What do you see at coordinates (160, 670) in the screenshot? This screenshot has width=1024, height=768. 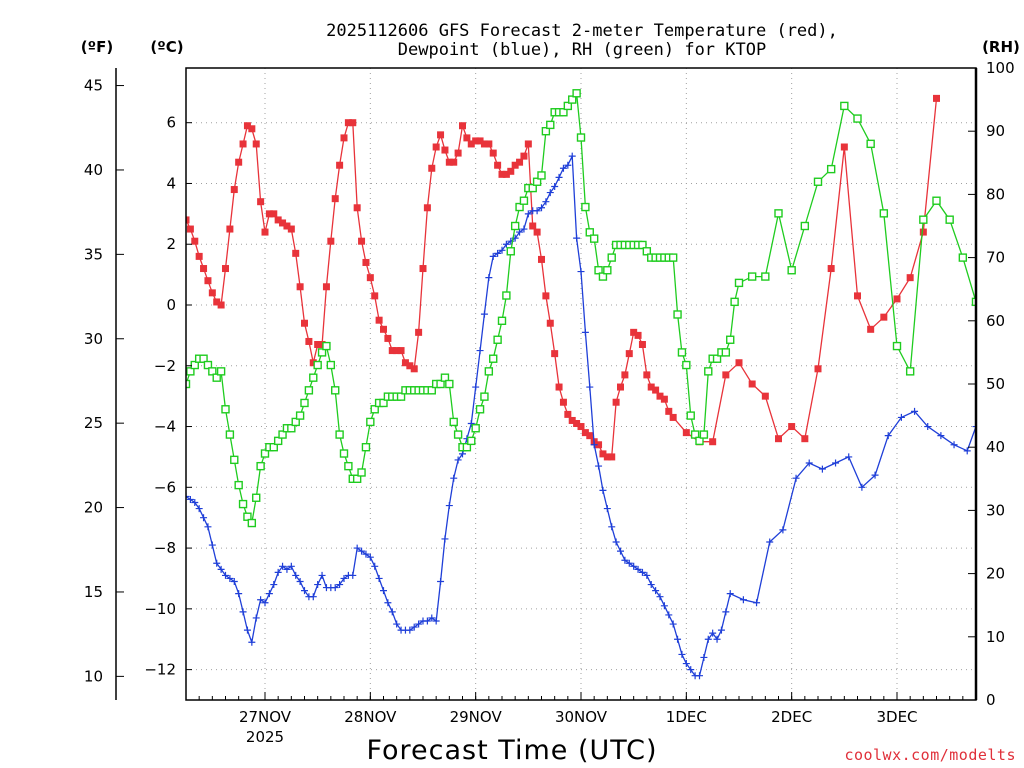 I see `celsius-tick-label: −12` at bounding box center [160, 670].